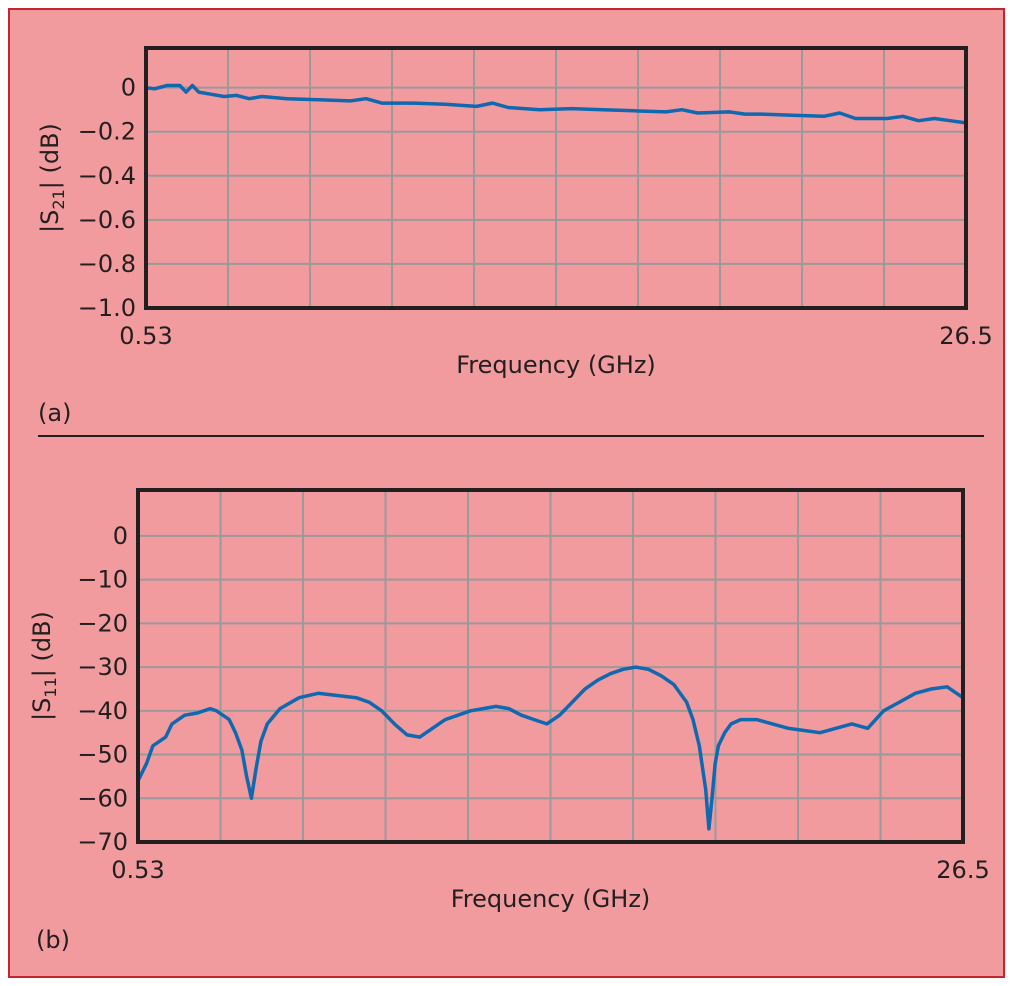  I want to click on y-tick-label: −30, so click(102, 667).